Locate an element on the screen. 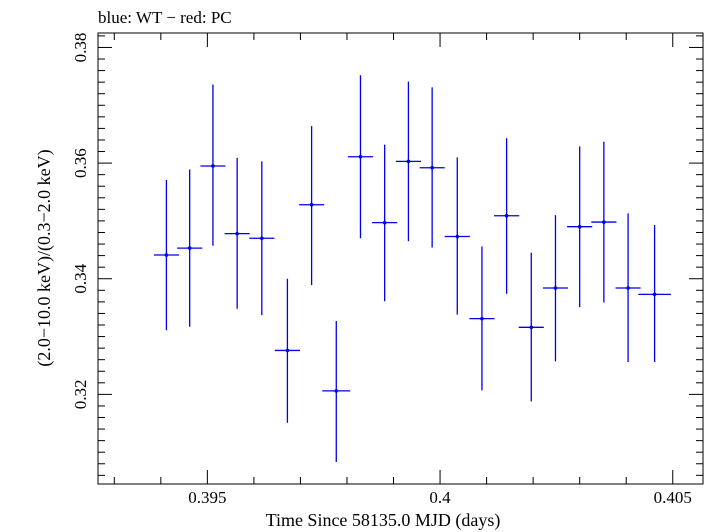 The height and width of the screenshot is (532, 705). y-axis-label: (2.0−10.0 keV)/(0.3−2.0 keV) is located at coordinates (44, 257).